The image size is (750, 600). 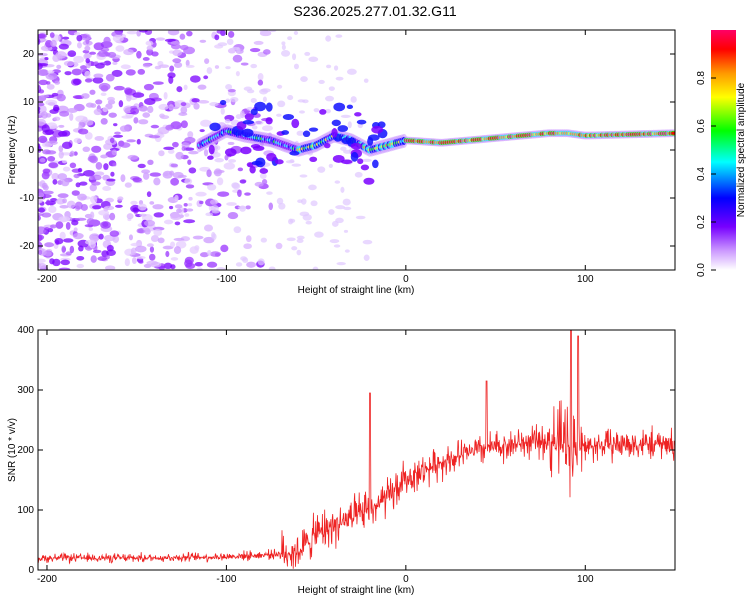 I want to click on snr-ylabel: SNR (10 * v/v), so click(x=12, y=450).